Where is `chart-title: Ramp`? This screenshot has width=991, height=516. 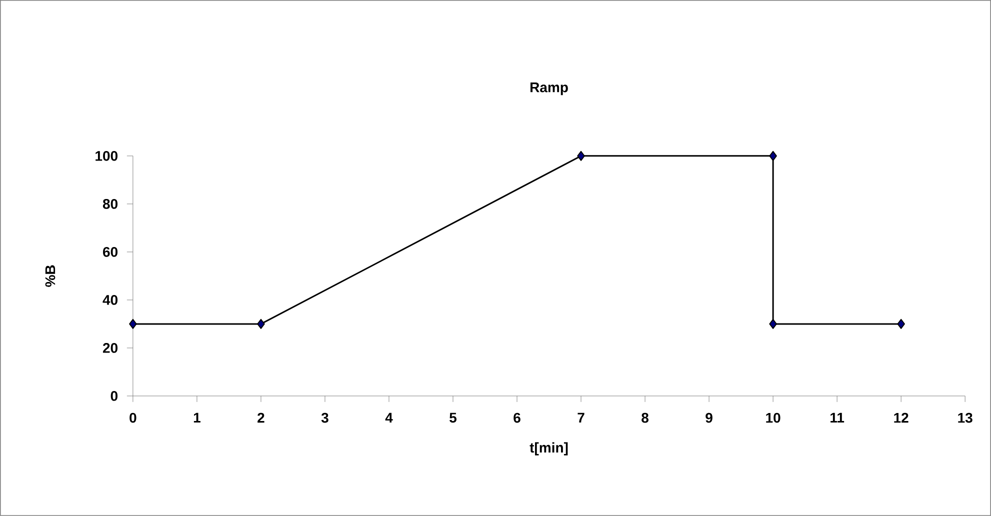 chart-title: Ramp is located at coordinates (549, 89).